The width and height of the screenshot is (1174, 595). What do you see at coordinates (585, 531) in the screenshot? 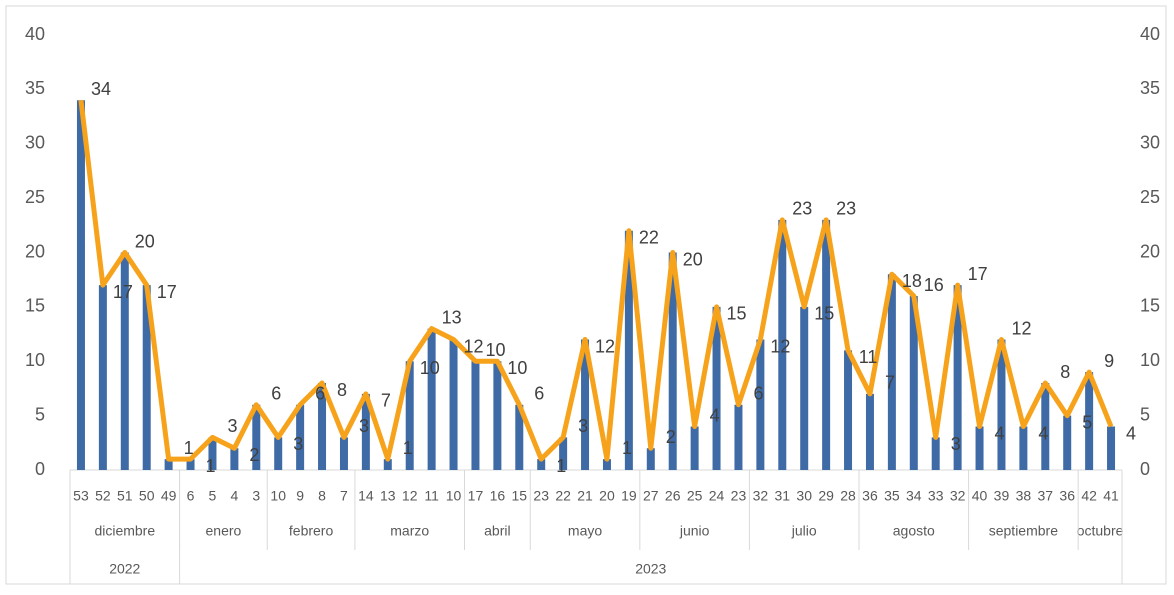
I see `months-label: mayo` at bounding box center [585, 531].